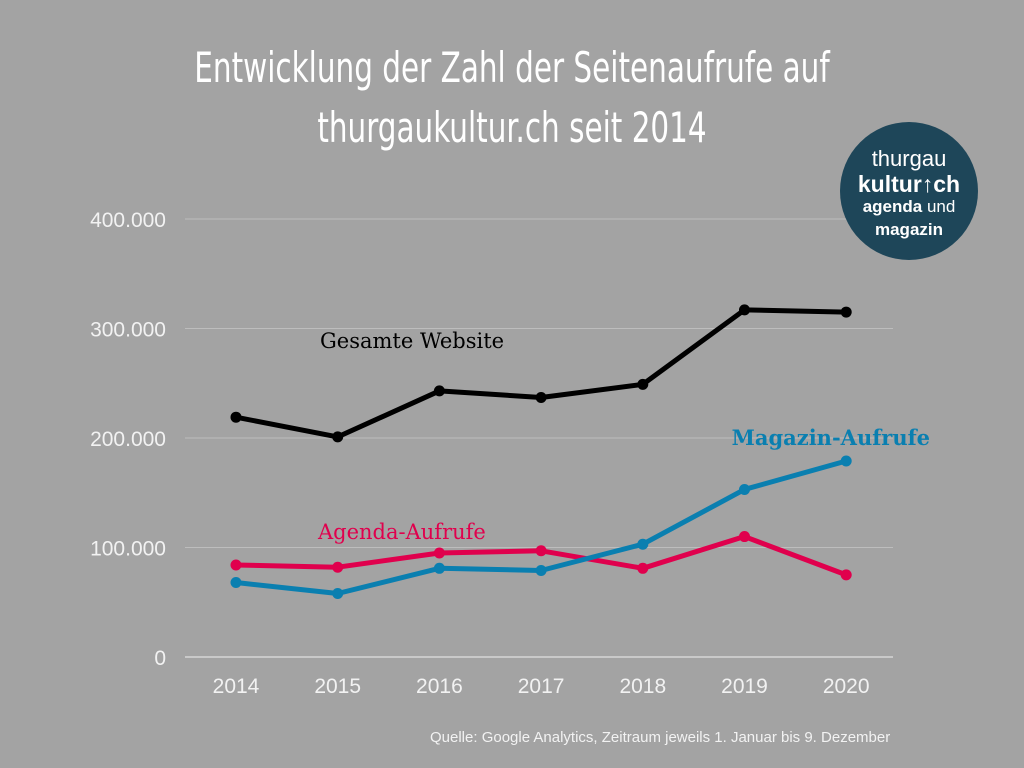 This screenshot has height=768, width=1024. What do you see at coordinates (831, 437) in the screenshot?
I see `series-label: Magazin-Aufrufe` at bounding box center [831, 437].